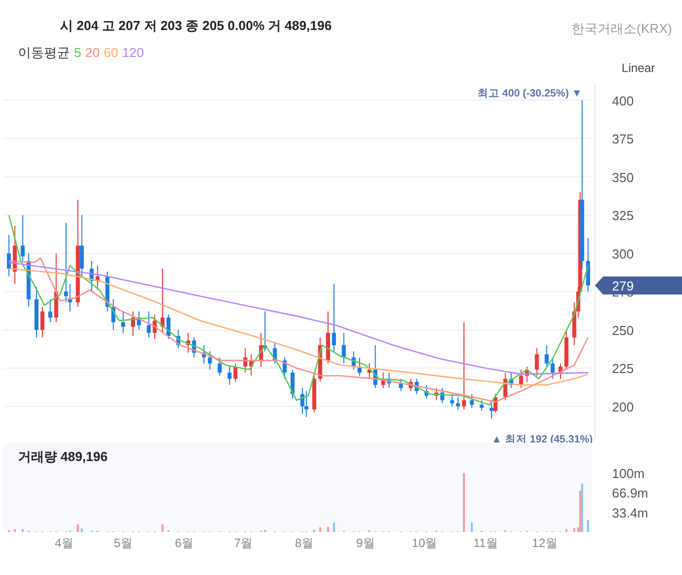 This screenshot has height=575, width=682. What do you see at coordinates (542, 440) in the screenshot?
I see `annotation: ▲ 최저 192 (45.31%)` at bounding box center [542, 440].